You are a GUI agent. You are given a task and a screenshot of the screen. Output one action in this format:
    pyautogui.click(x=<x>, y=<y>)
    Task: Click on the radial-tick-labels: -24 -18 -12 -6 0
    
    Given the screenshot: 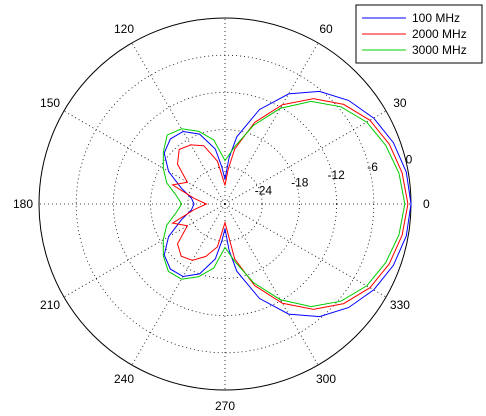 What is the action you would take?
    pyautogui.click(x=334, y=174)
    